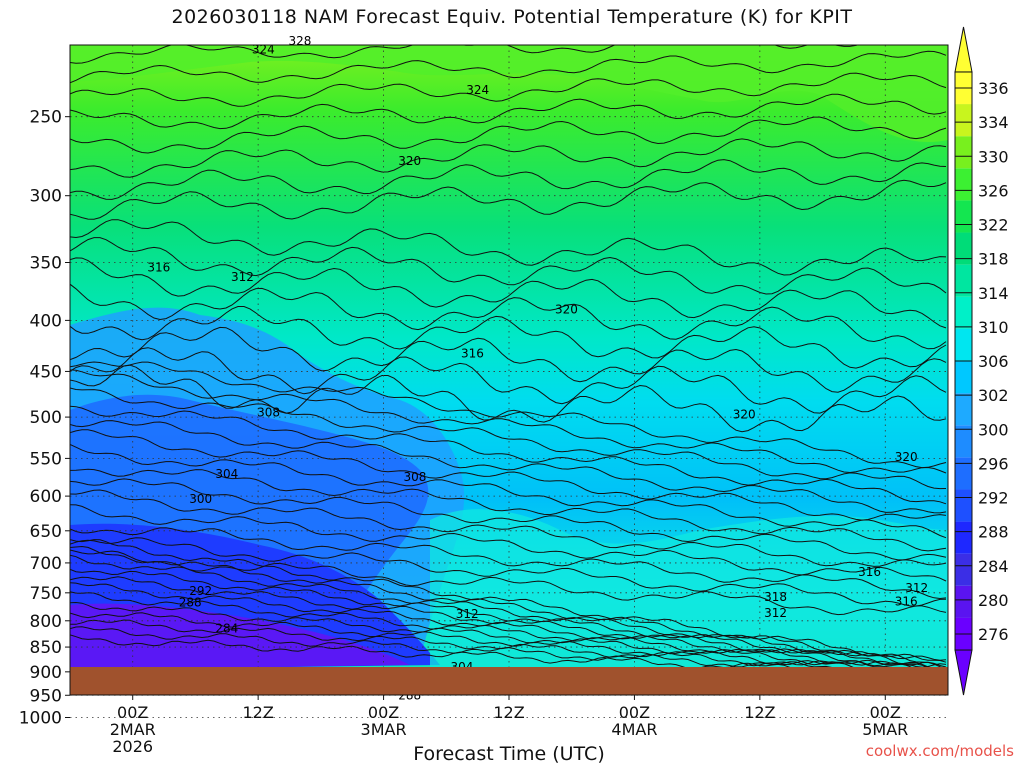 This screenshot has height=768, width=1024. What do you see at coordinates (993, 634) in the screenshot?
I see `colorbar-label: 276` at bounding box center [993, 634].